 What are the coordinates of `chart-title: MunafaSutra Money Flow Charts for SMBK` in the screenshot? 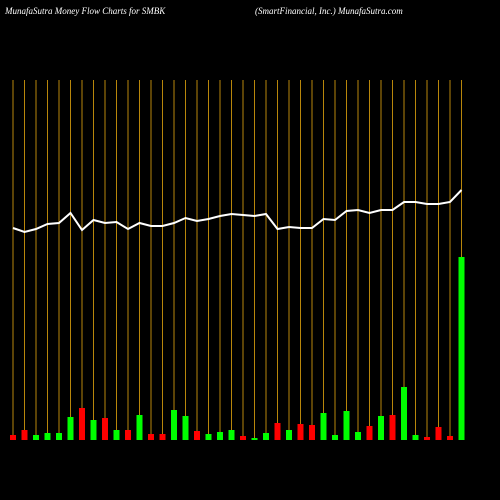 It's located at (85, 11).